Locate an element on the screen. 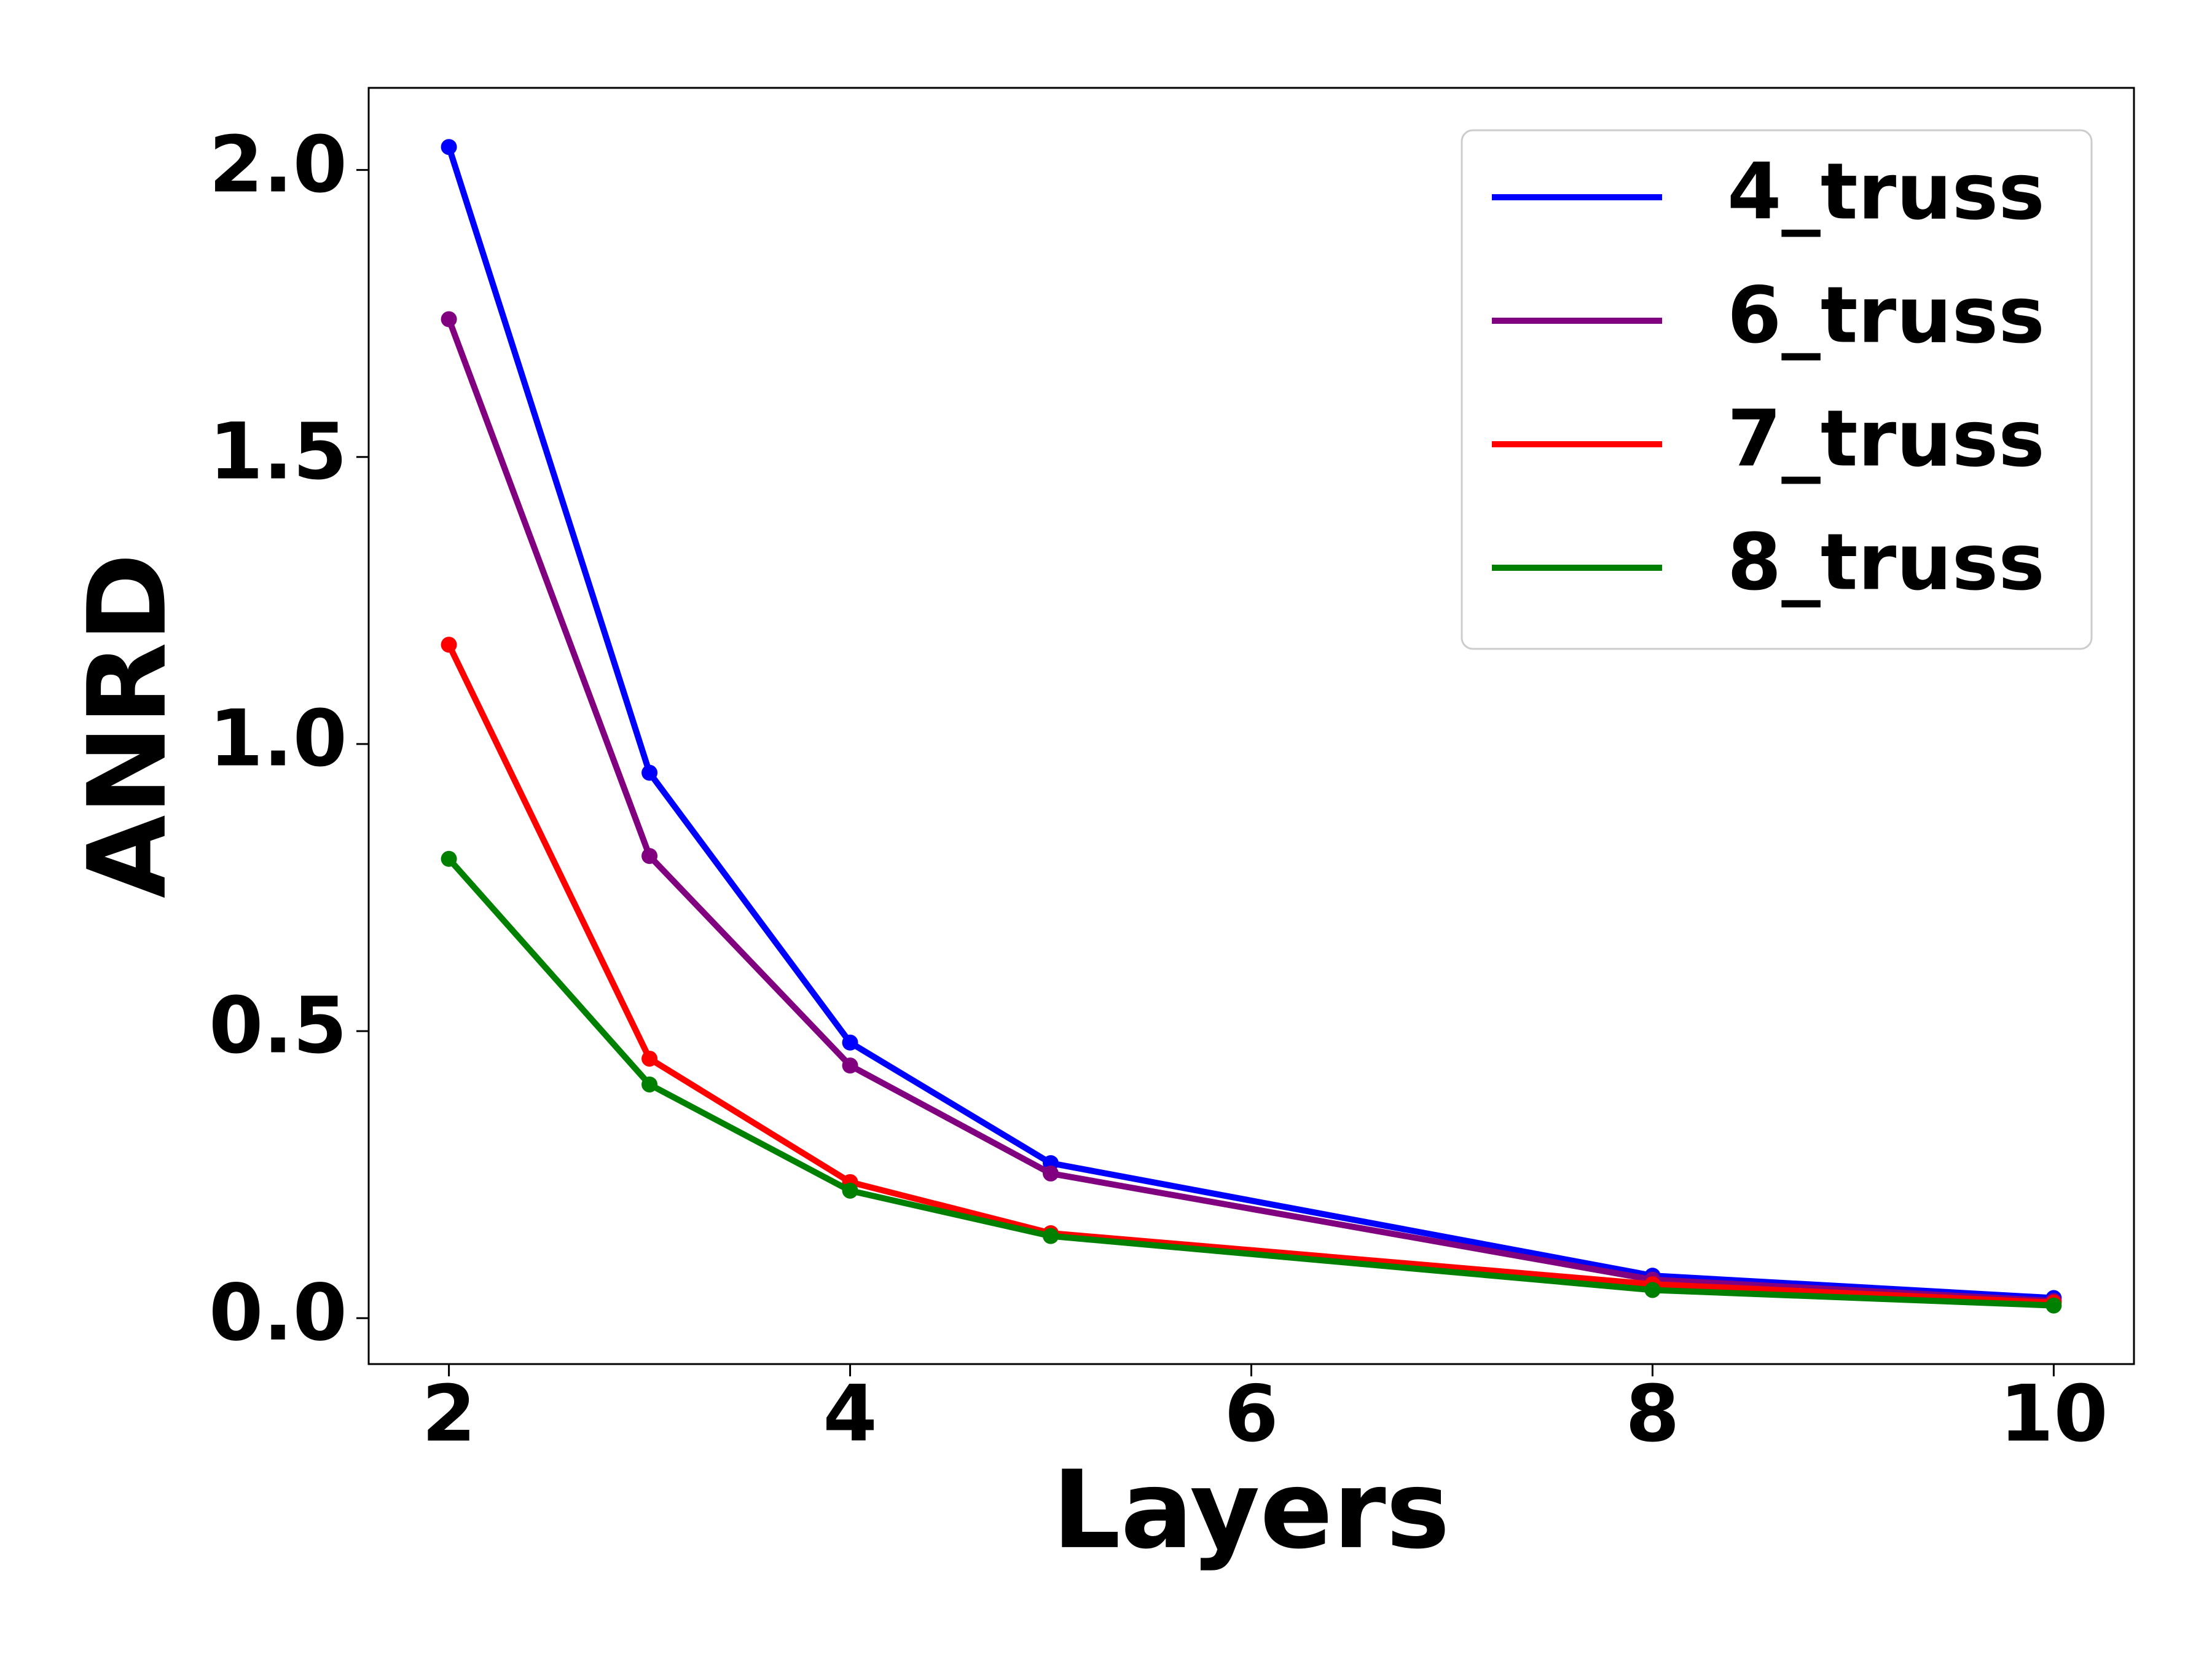  x-tick-label: 2 is located at coordinates (449, 1413).